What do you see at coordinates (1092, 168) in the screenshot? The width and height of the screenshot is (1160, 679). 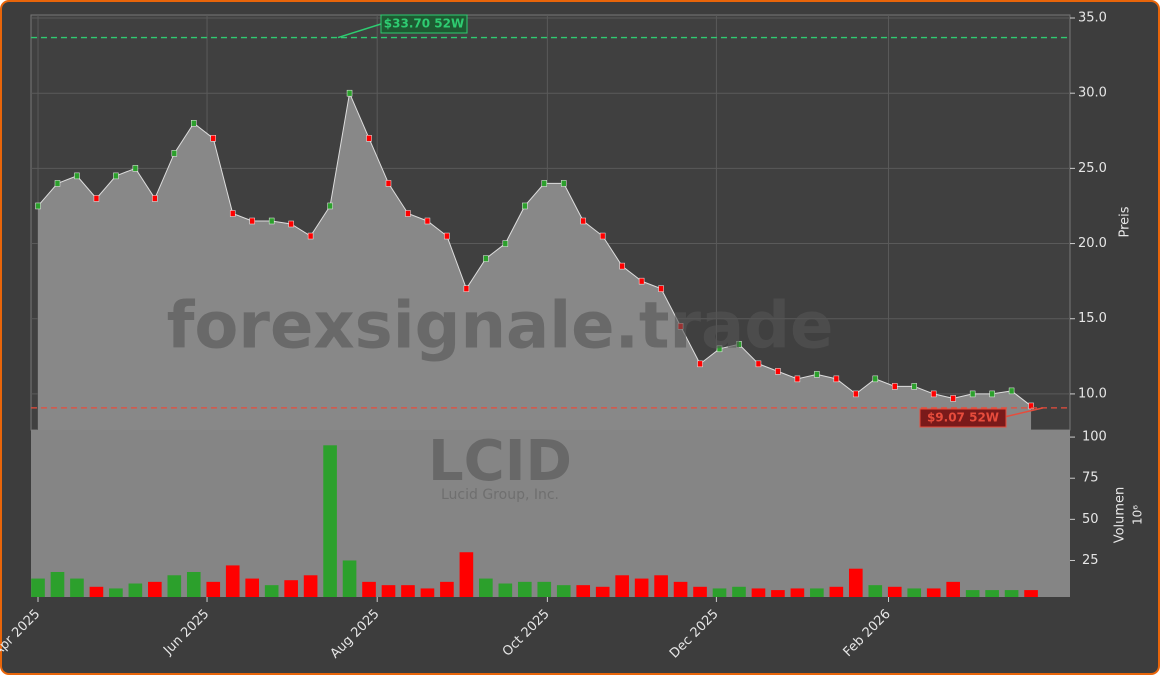 I see `y-tick-label: 25.0` at bounding box center [1092, 168].